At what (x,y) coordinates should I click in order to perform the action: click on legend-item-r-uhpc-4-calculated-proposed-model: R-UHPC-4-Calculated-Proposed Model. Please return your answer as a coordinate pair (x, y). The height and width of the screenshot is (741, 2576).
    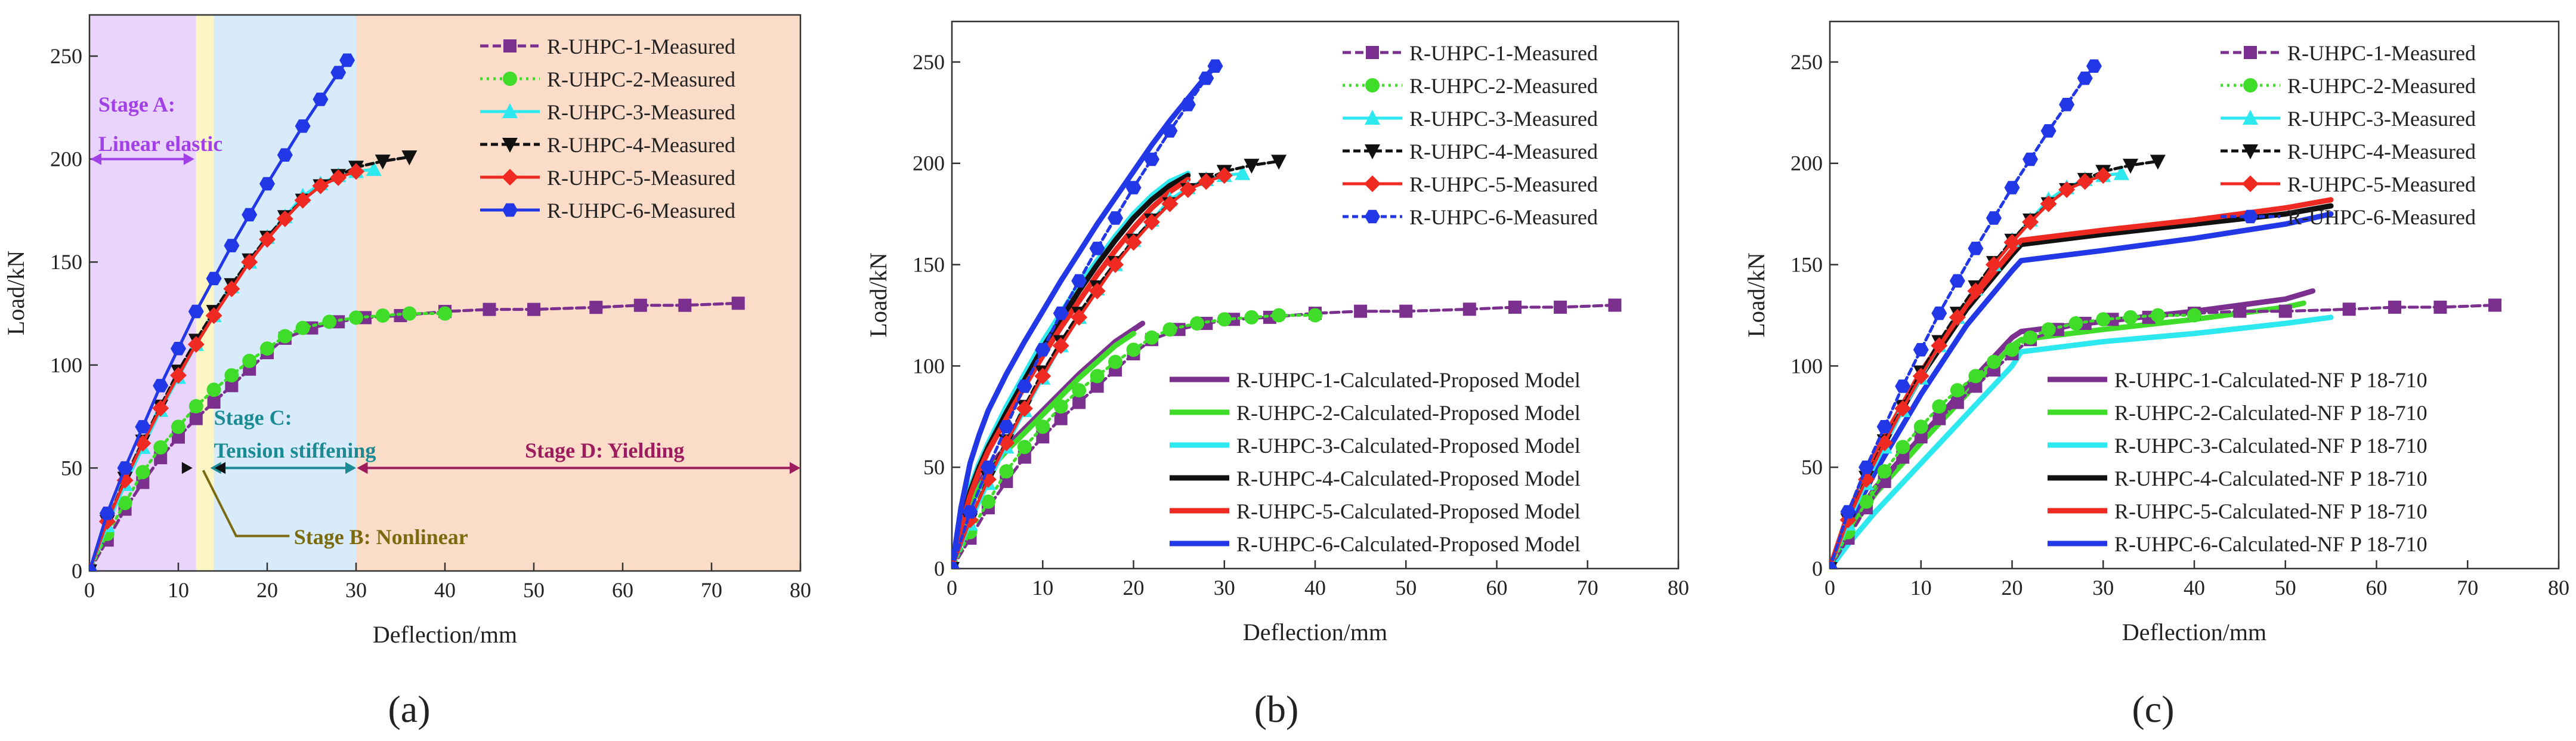
    Looking at the image, I should click on (1375, 478).